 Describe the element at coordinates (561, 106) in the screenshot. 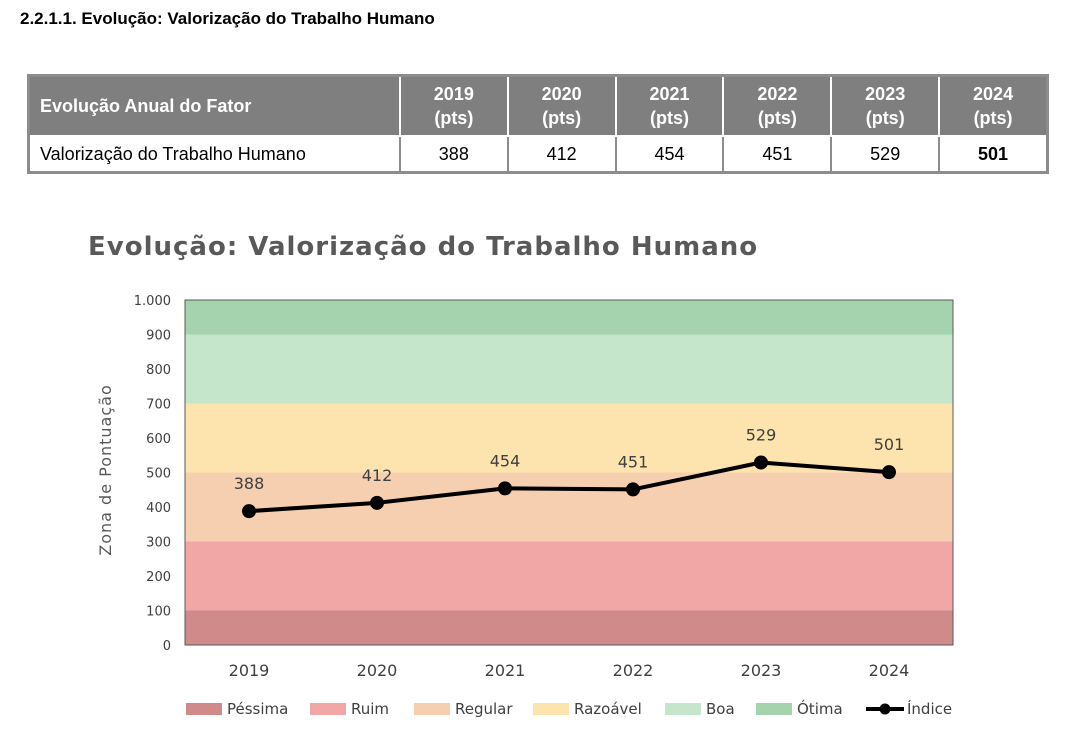

I see `table-header-year: 2020 (pts)` at that location.